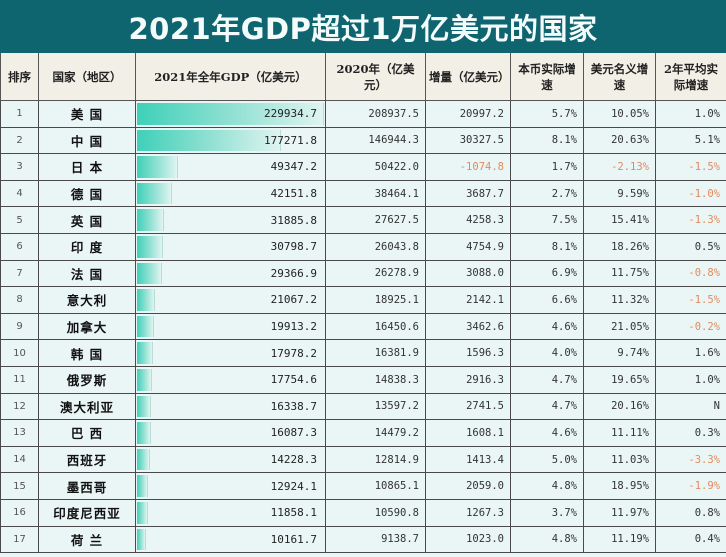  Describe the element at coordinates (230, 459) in the screenshot. I see `gdp-2021-cell: 14228.3` at that location.